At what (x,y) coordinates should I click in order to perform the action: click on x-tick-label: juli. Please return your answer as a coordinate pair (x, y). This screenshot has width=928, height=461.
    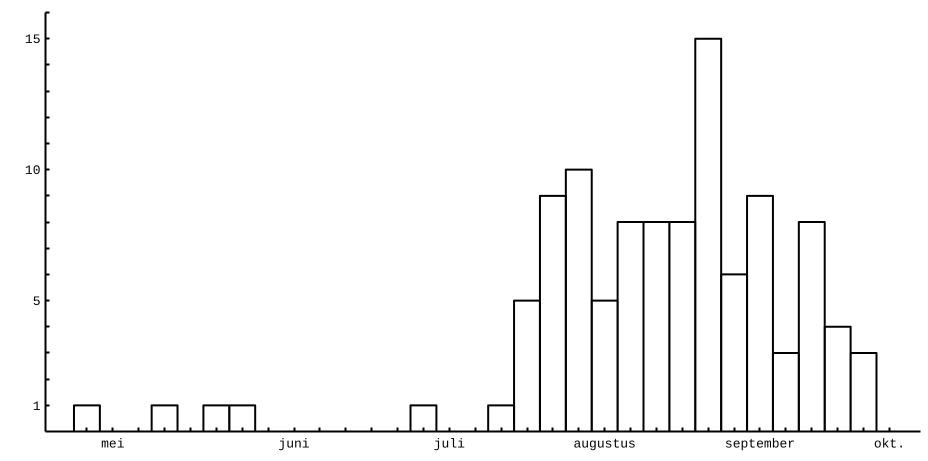
    Looking at the image, I should click on (450, 444).